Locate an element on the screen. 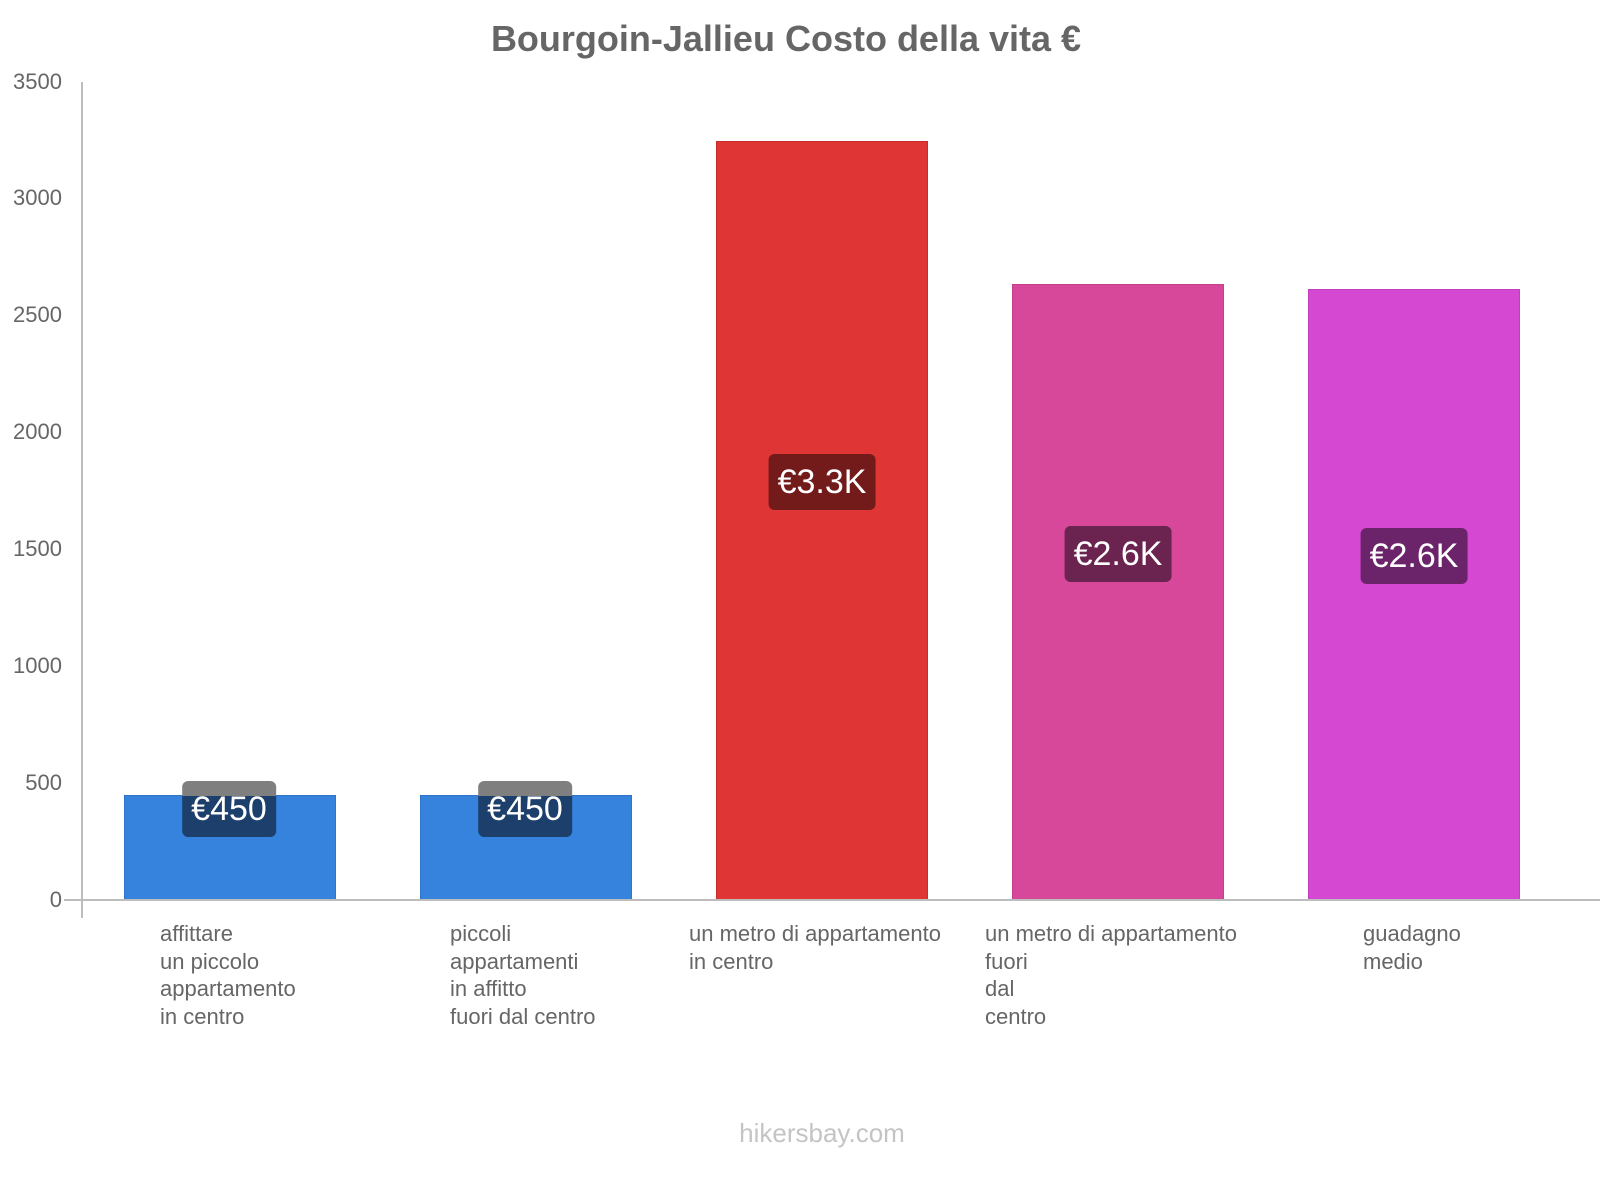 The image size is (1600, 1200). bar-average-income is located at coordinates (1414, 594).